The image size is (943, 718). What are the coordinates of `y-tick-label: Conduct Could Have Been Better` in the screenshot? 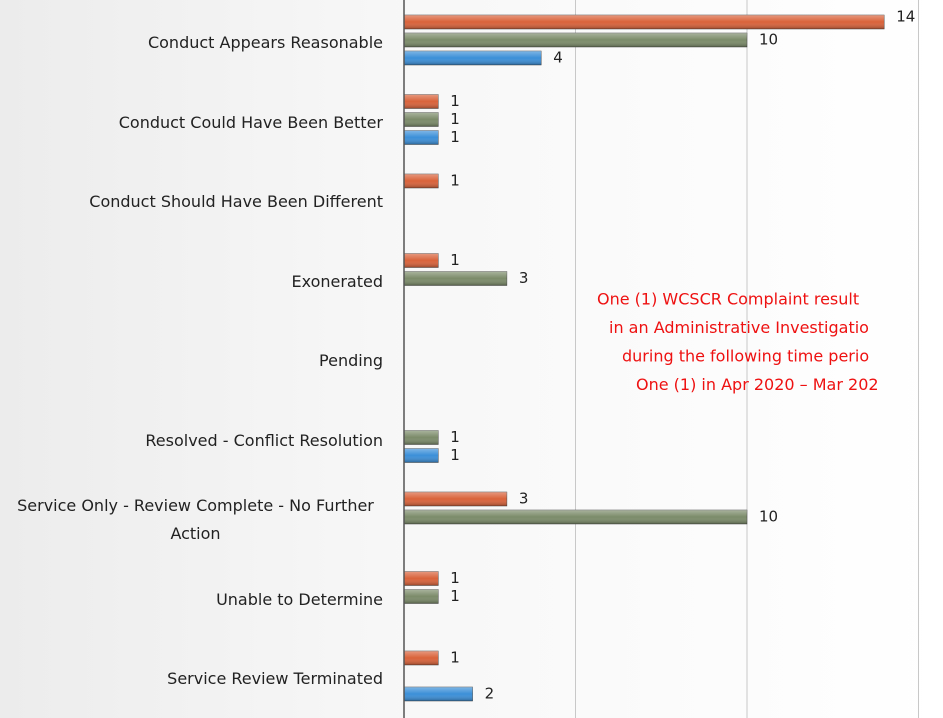 It's located at (191, 123).